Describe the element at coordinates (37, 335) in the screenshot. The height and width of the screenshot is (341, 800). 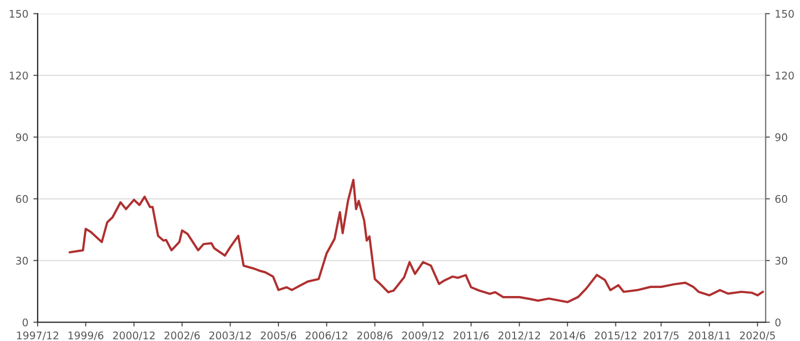
I see `x-tick-label: 1997/12` at that location.